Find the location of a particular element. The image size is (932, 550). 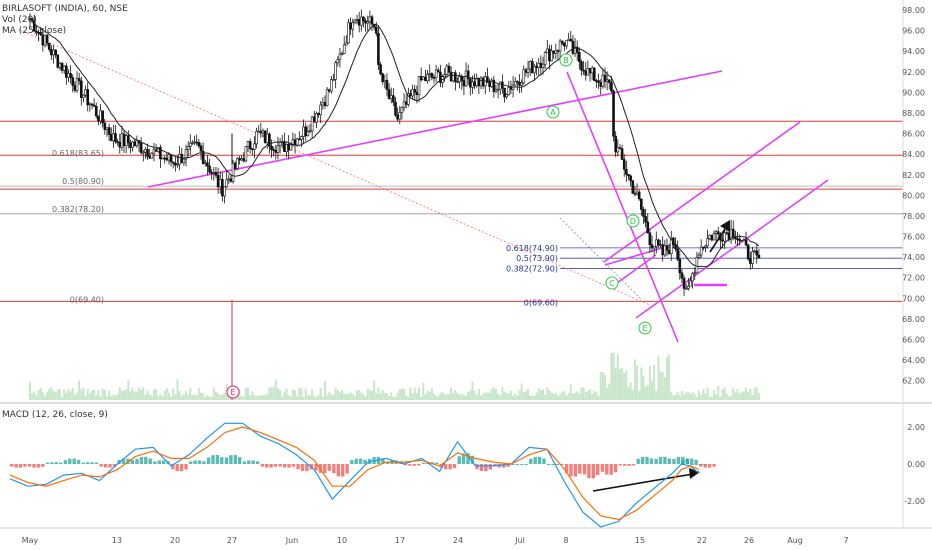

wave-label: B is located at coordinates (566, 60).